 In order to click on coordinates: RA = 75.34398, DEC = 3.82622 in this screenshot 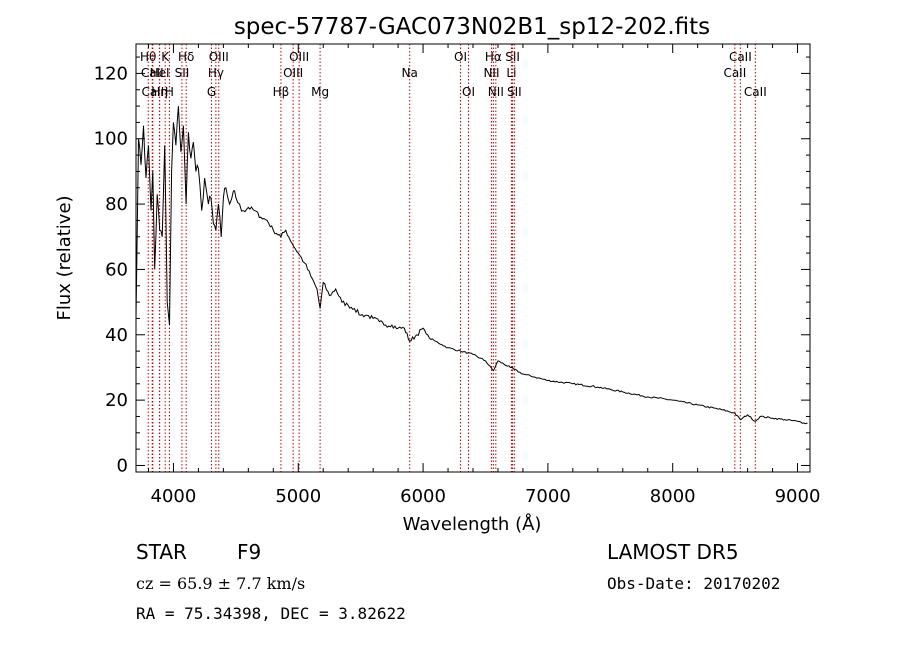, I will do `click(271, 613)`.